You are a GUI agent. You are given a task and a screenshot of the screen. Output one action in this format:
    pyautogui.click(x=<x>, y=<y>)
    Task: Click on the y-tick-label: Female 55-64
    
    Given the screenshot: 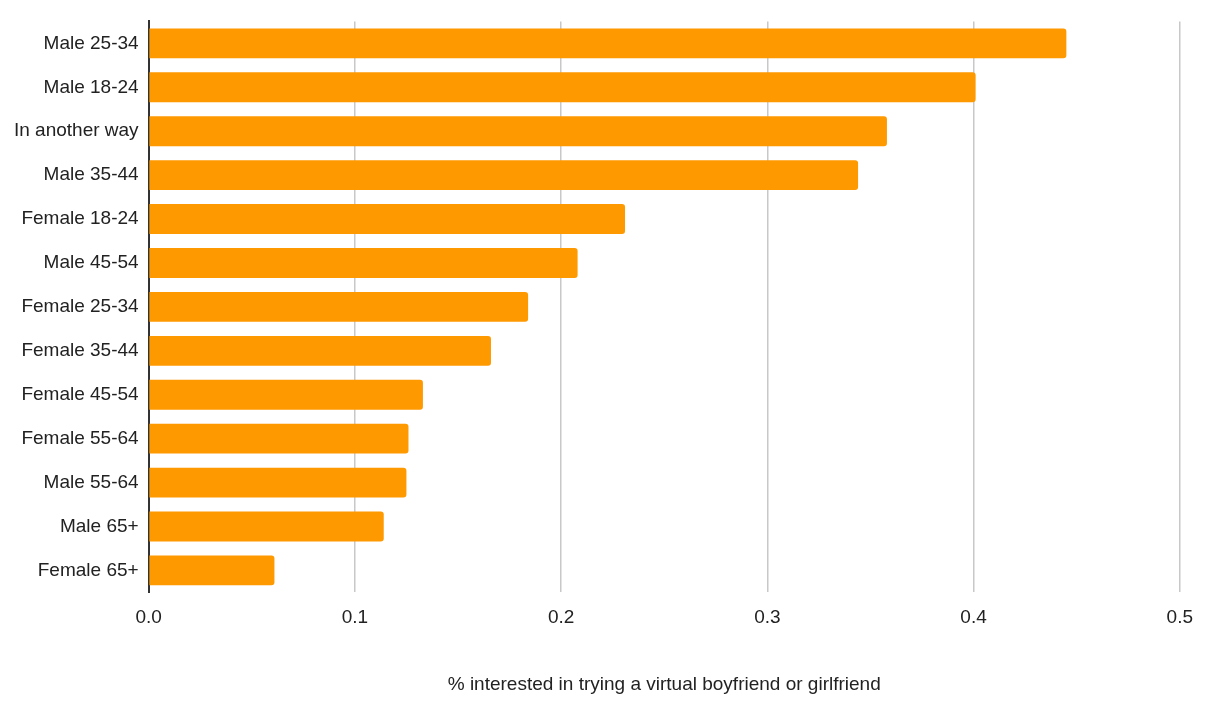 What is the action you would take?
    pyautogui.click(x=80, y=437)
    